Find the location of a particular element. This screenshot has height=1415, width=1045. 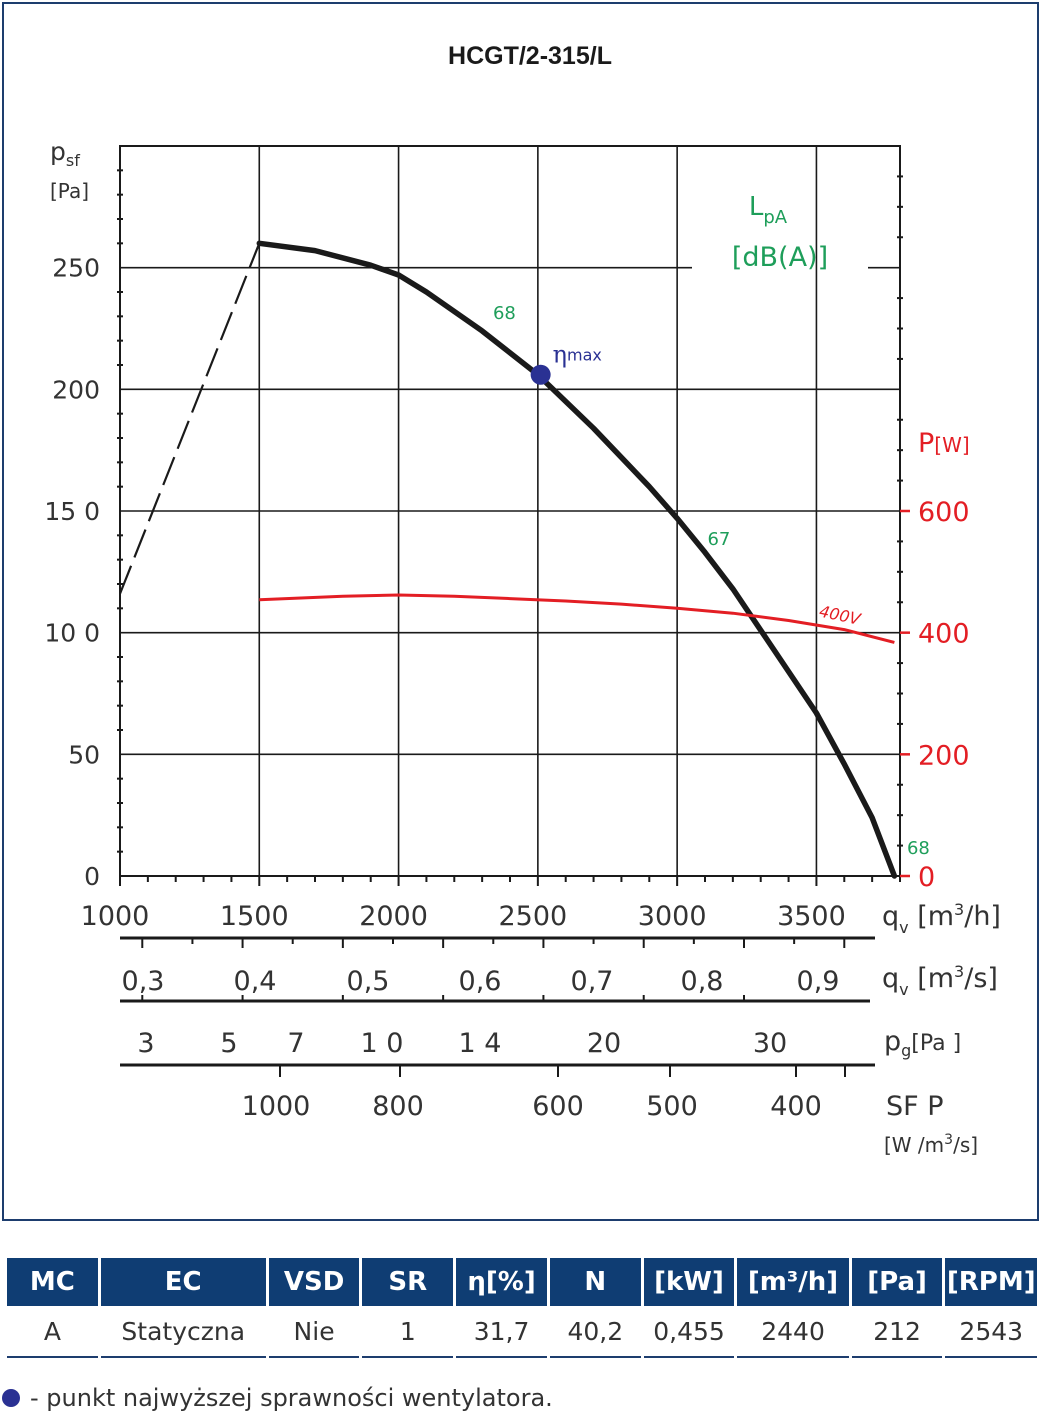

y-tick-label: 0 is located at coordinates (92, 876).